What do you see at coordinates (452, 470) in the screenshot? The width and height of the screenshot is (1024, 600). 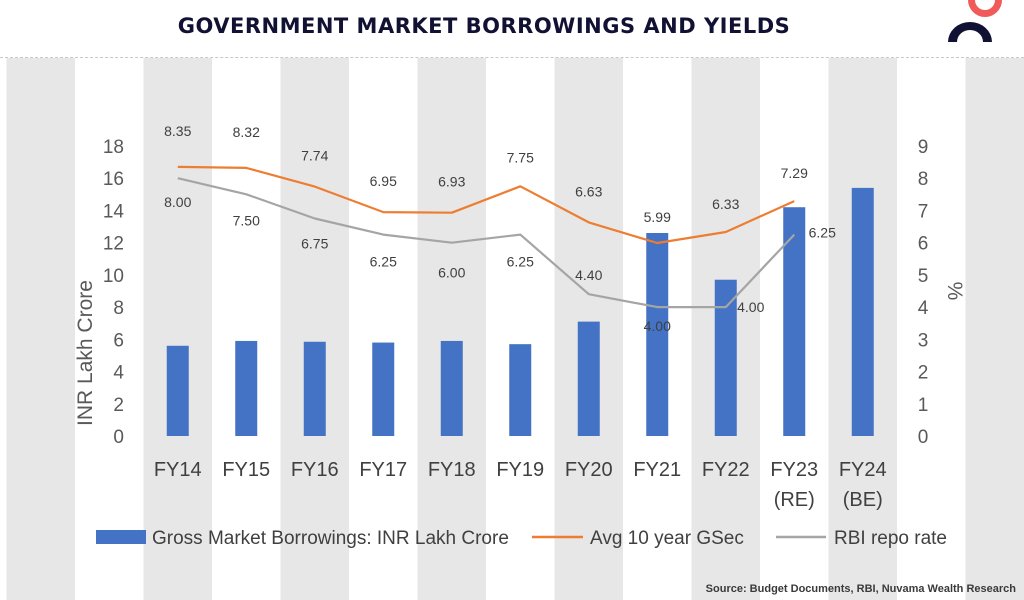 I see `x-tick-label: FY18` at bounding box center [452, 470].